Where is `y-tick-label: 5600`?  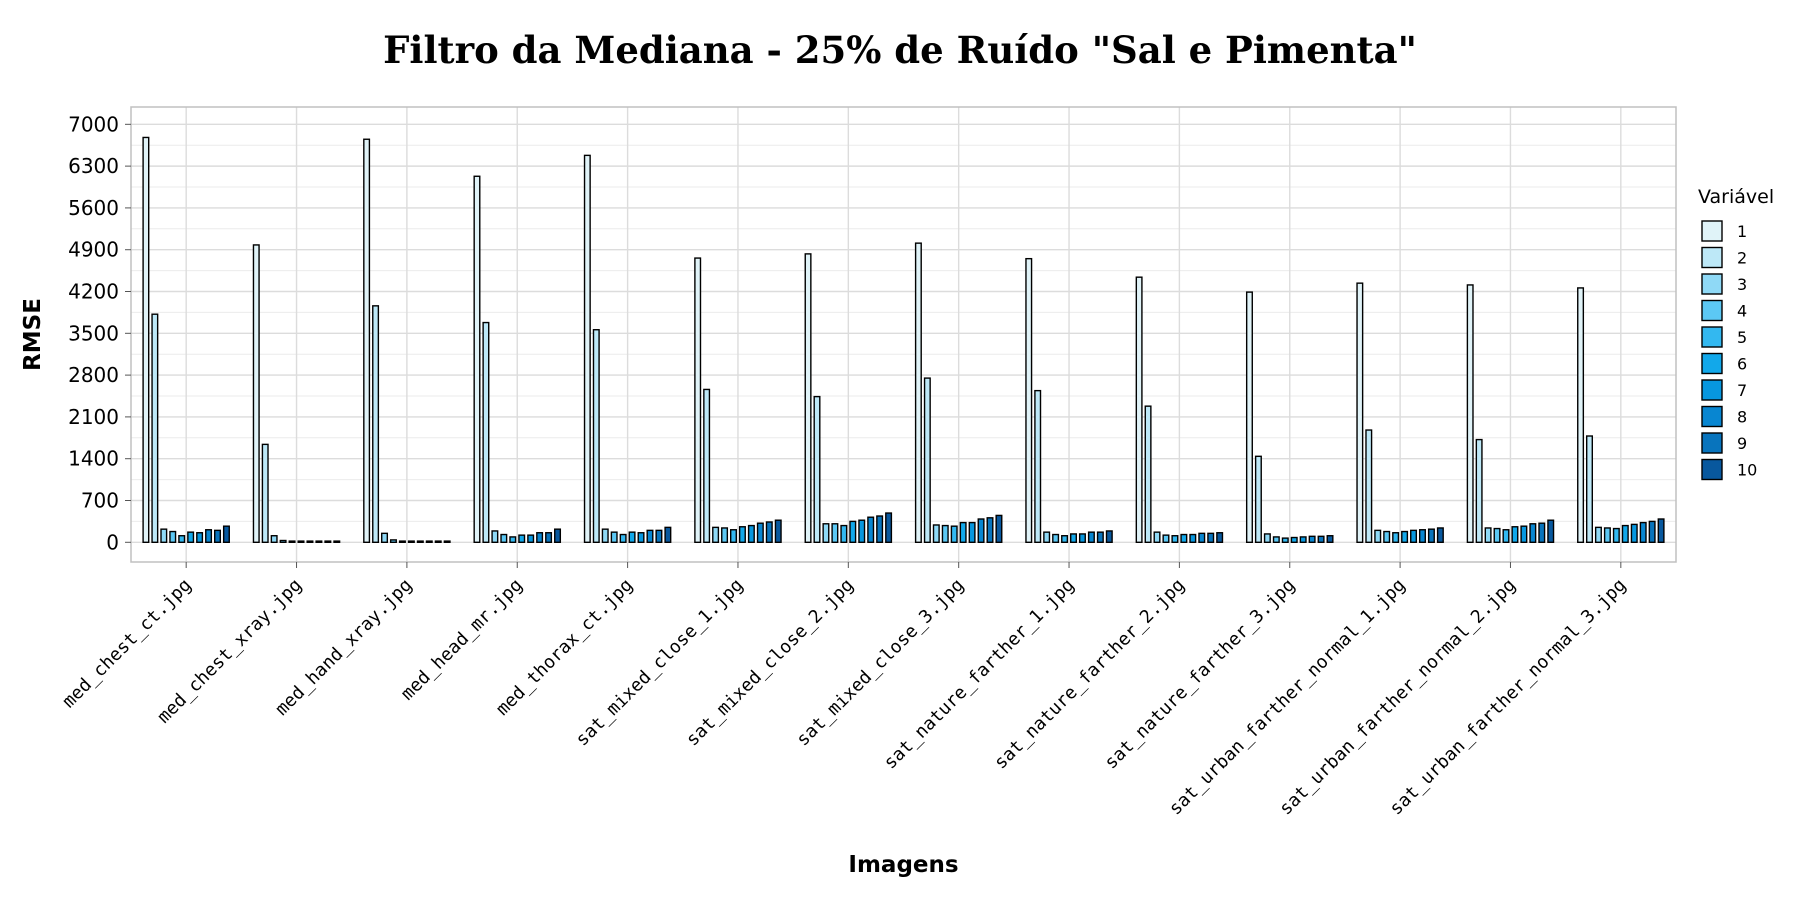
y-tick-label: 5600 is located at coordinates (93, 208).